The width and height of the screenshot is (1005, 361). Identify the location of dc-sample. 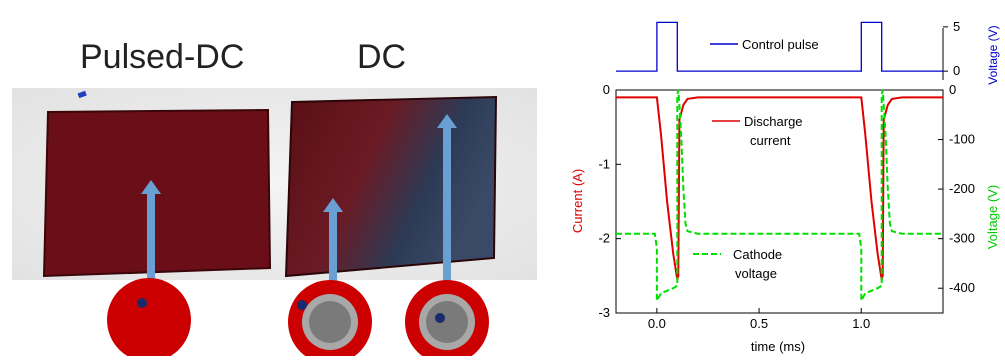
(391, 186).